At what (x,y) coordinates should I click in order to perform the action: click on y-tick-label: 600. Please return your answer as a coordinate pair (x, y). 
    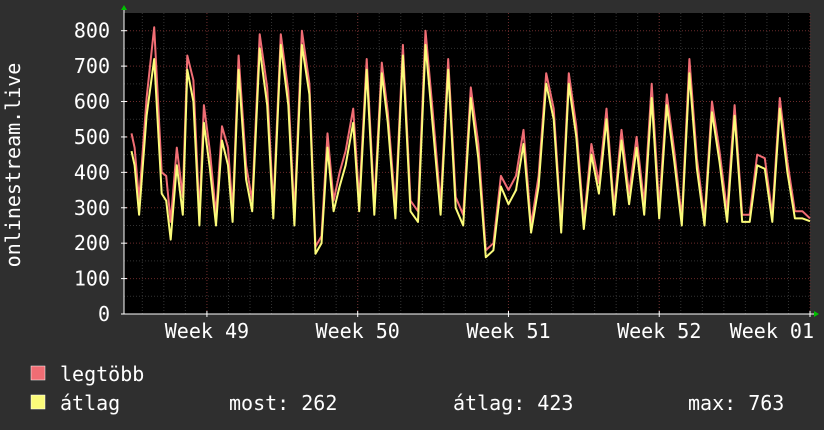
    Looking at the image, I should click on (92, 102).